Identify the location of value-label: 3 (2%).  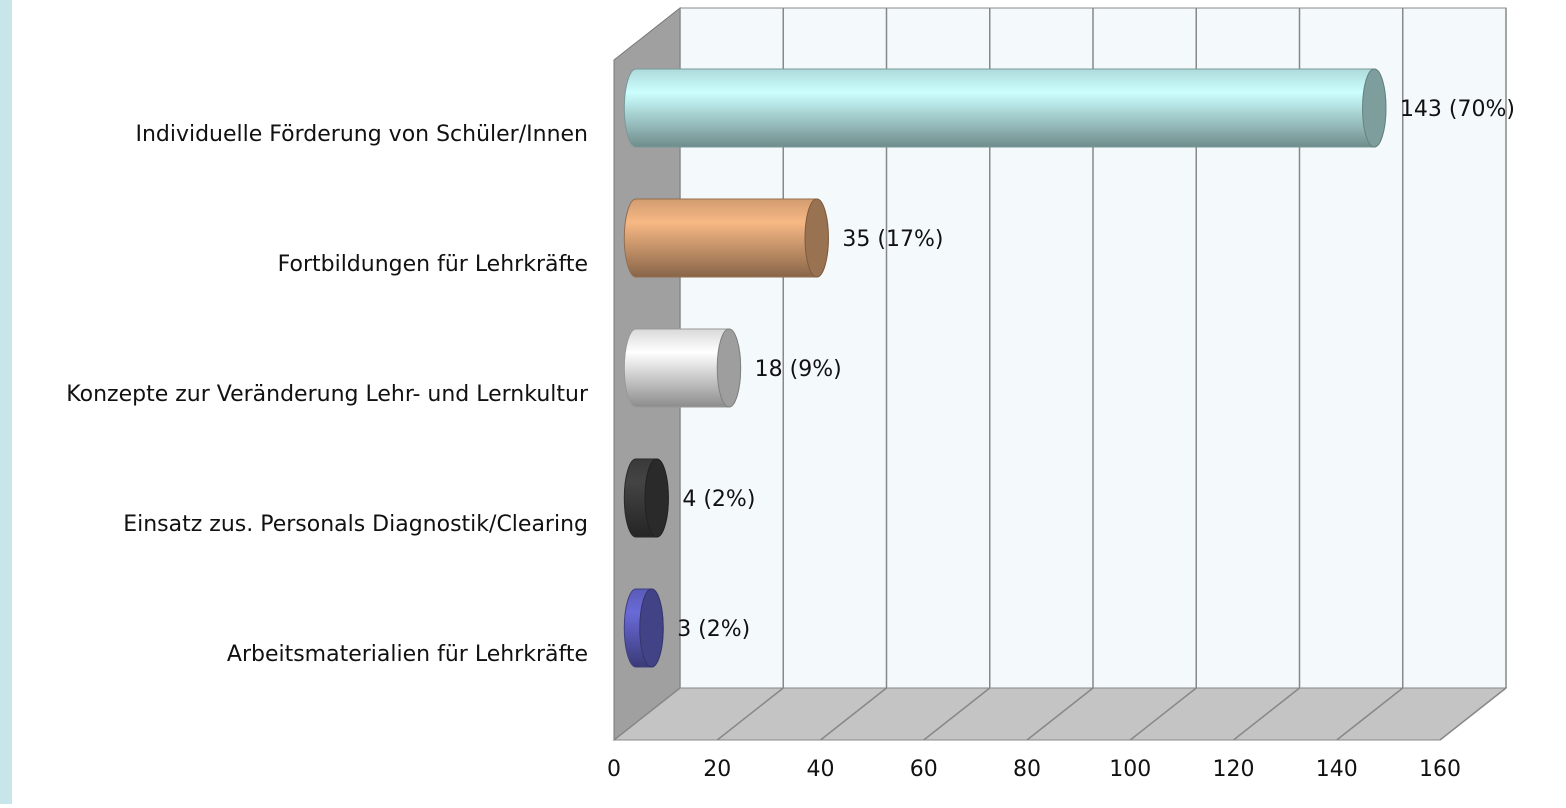
(713, 629).